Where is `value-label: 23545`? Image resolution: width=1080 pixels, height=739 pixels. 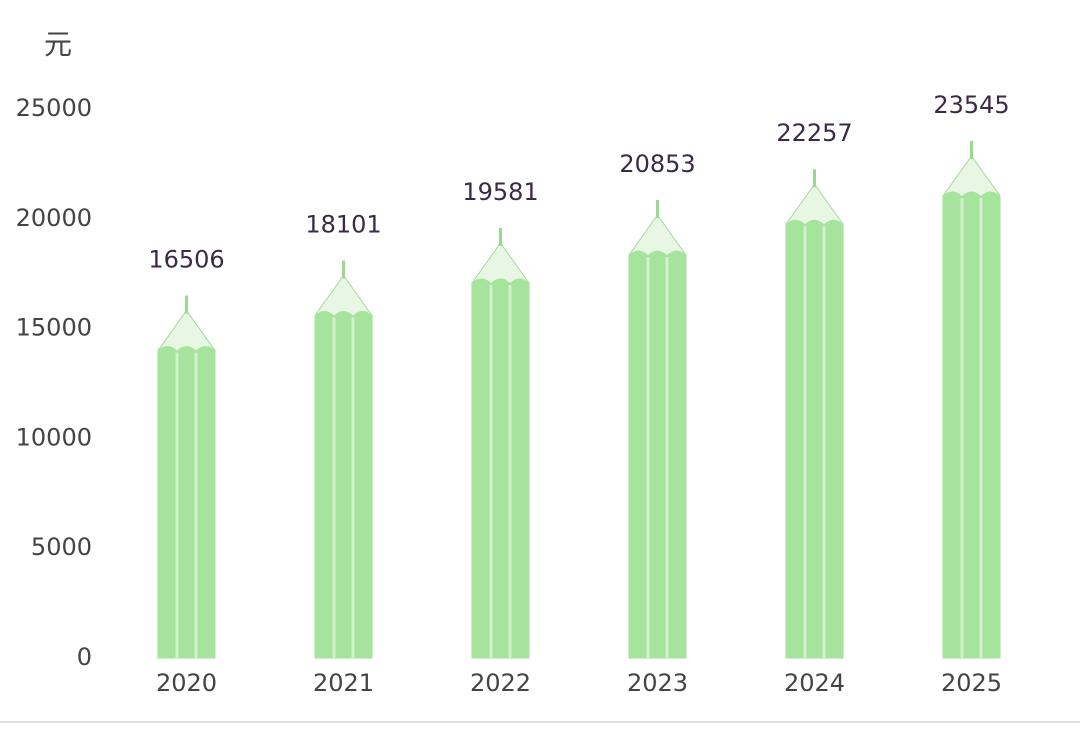 value-label: 23545 is located at coordinates (971, 105).